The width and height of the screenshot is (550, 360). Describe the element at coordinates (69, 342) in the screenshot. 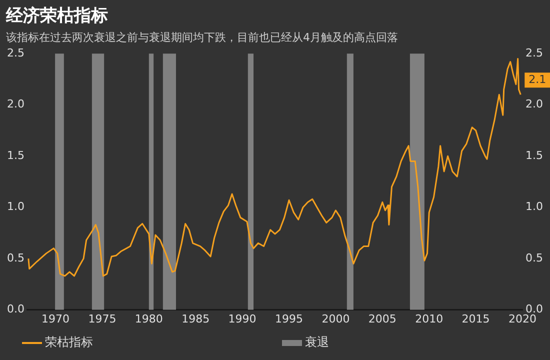

I see `legend-label: 荣枯指标` at that location.